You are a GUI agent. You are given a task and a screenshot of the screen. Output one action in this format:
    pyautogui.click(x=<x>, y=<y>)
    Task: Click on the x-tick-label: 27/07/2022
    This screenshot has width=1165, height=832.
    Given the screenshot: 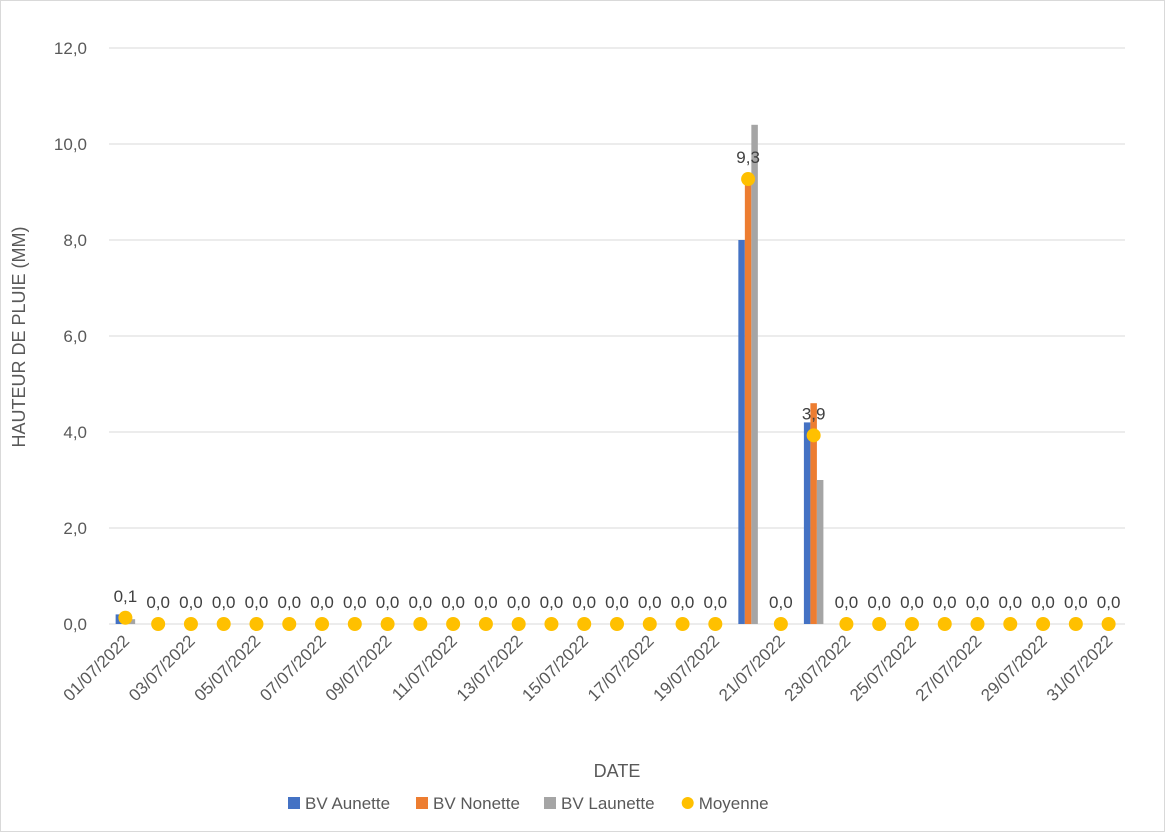 What is the action you would take?
    pyautogui.click(x=949, y=668)
    